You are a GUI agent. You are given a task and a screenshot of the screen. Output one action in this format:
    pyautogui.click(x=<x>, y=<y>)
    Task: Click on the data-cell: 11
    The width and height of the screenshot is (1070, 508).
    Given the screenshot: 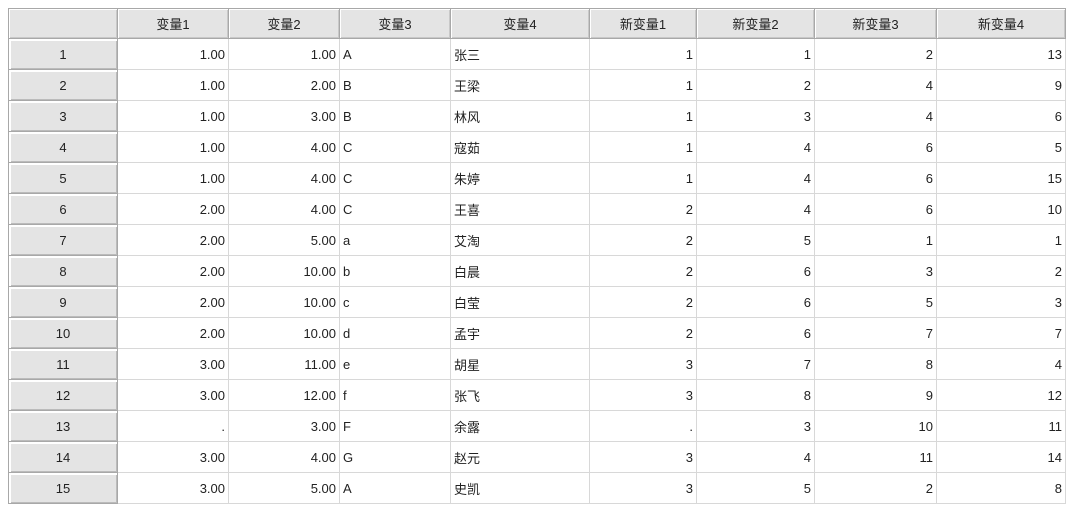 What is the action you would take?
    pyautogui.click(x=875, y=457)
    